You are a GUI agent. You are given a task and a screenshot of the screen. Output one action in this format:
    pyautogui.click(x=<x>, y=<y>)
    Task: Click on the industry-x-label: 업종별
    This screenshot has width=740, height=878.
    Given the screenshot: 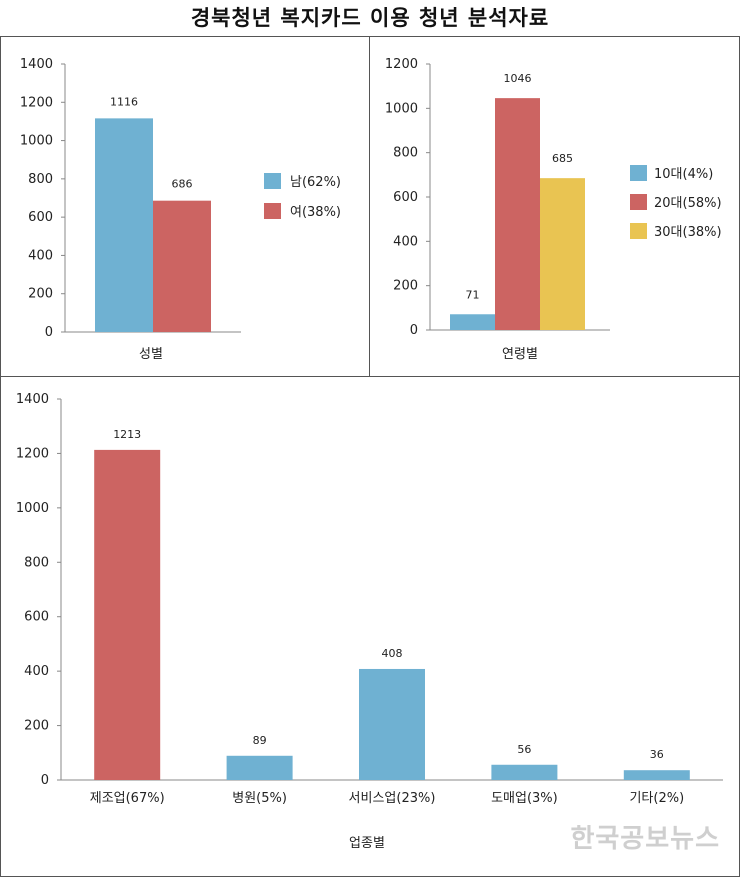 What is the action you would take?
    pyautogui.click(x=367, y=843)
    